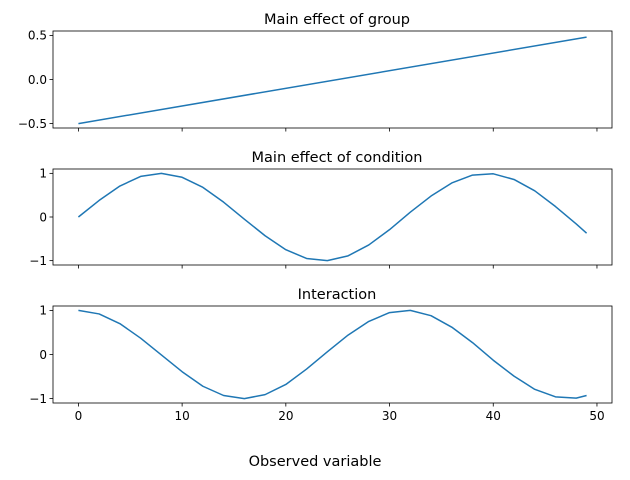 The image size is (630, 480). Describe the element at coordinates (332, 80) in the screenshot. I see `series-line` at that location.